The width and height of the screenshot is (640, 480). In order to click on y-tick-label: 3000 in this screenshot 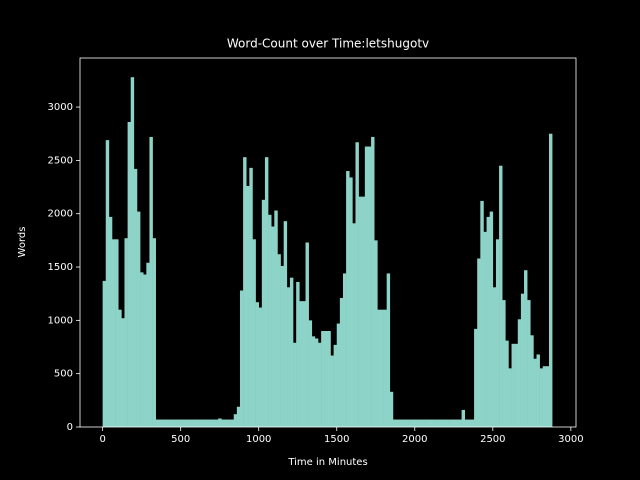, I will do `click(60, 107)`.